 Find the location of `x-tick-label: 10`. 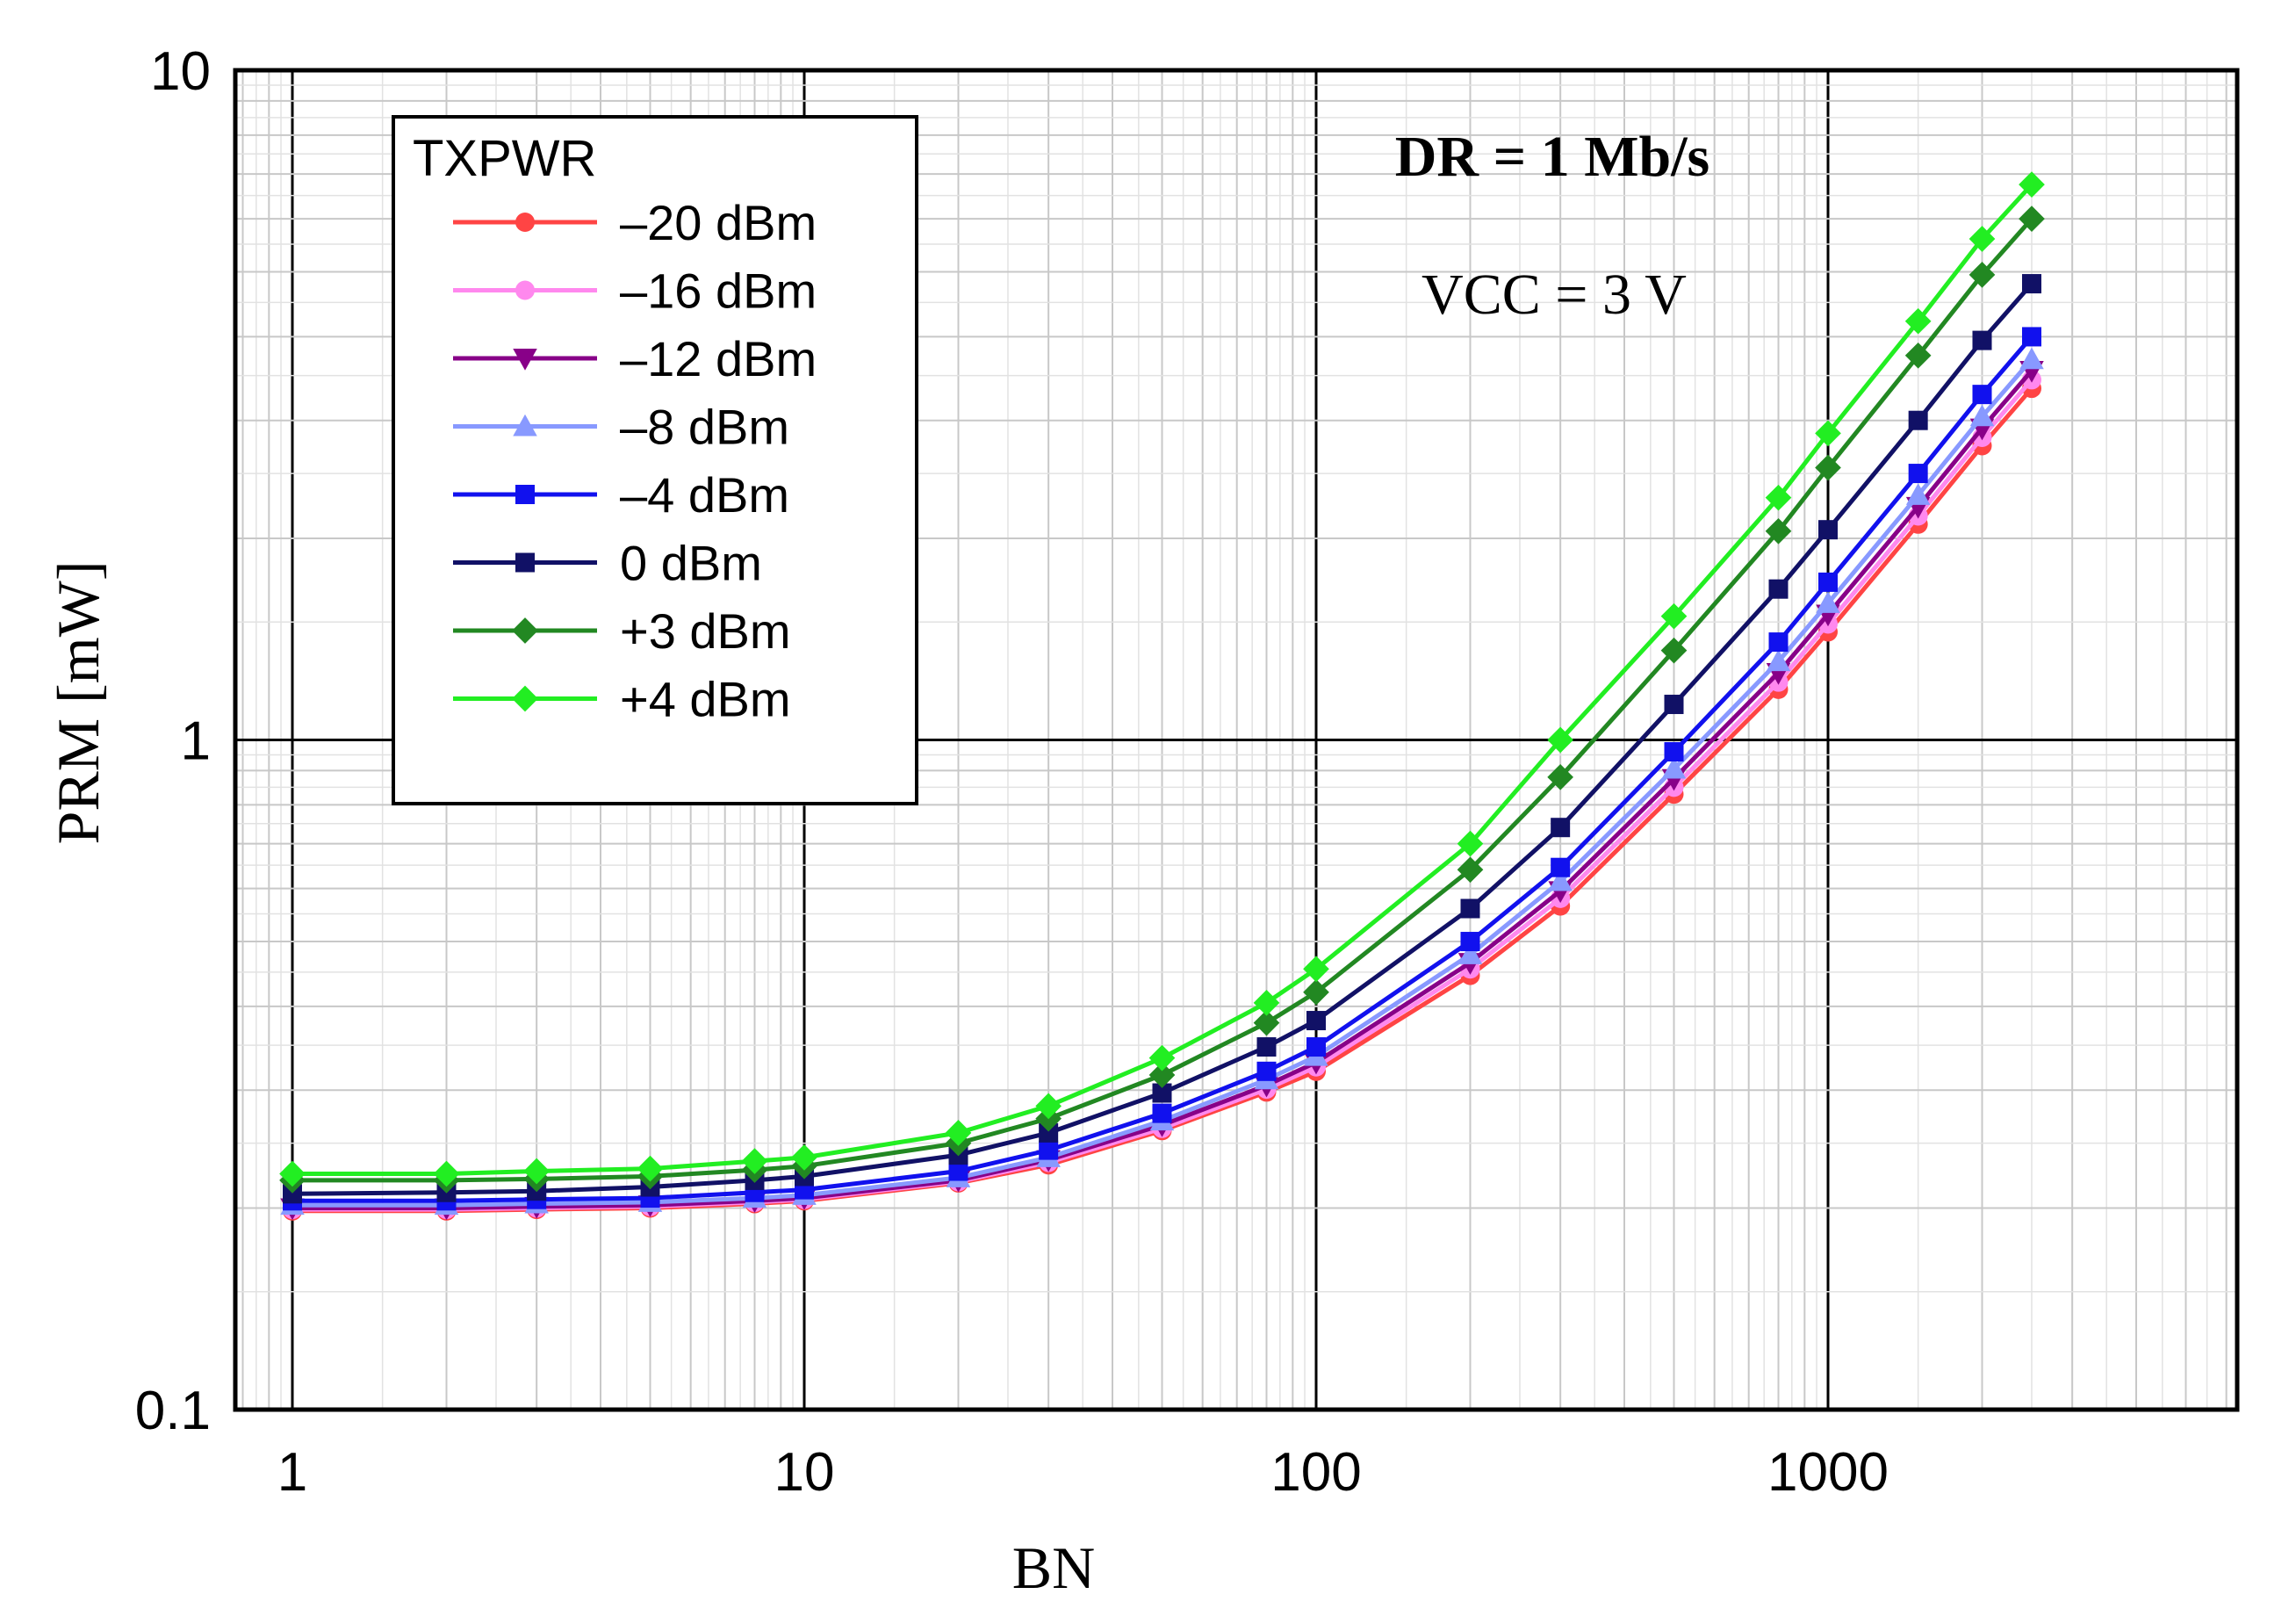

x-tick-label: 10 is located at coordinates (805, 1472).